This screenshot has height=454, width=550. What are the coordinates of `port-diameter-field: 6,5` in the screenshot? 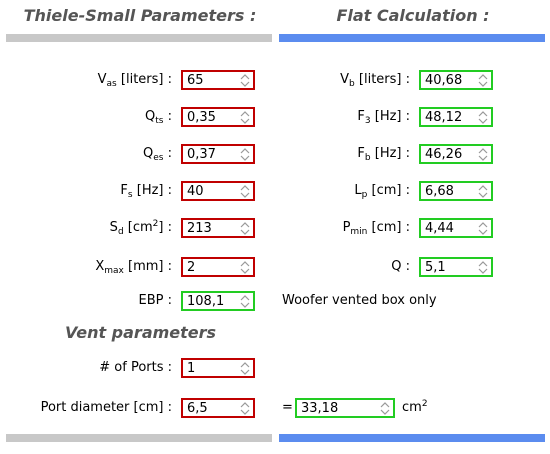 It's located at (218, 408).